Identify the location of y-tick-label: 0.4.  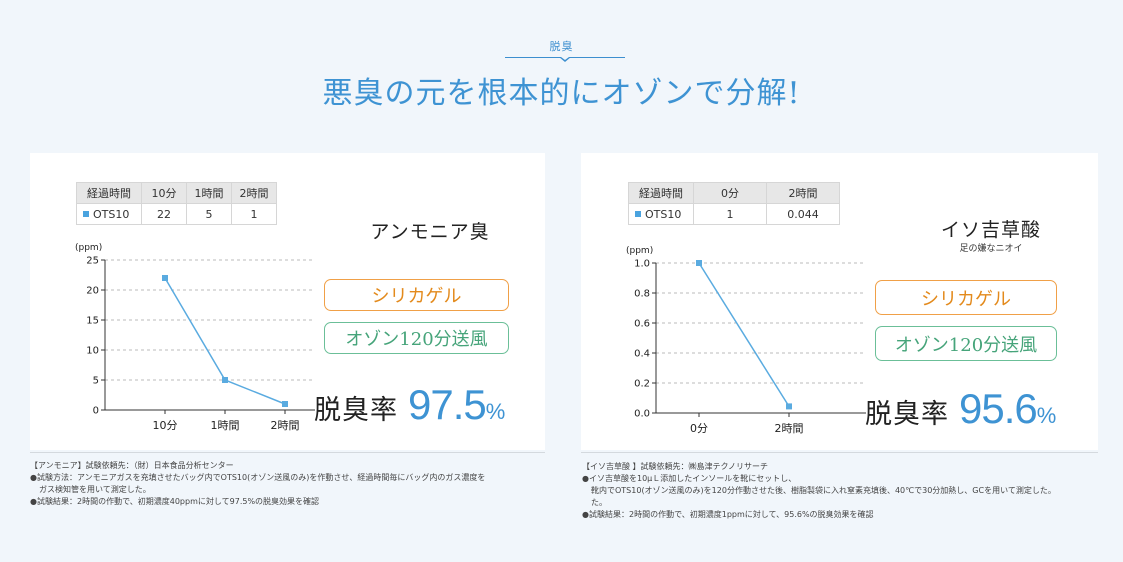
(642, 354).